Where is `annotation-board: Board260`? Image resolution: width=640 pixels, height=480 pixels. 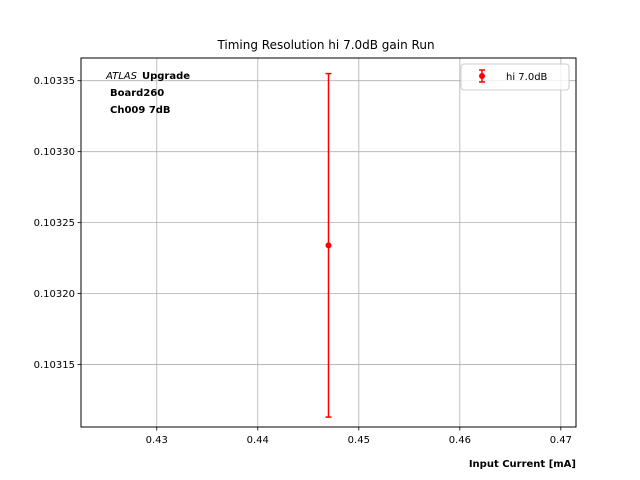 annotation-board: Board260 is located at coordinates (137, 93).